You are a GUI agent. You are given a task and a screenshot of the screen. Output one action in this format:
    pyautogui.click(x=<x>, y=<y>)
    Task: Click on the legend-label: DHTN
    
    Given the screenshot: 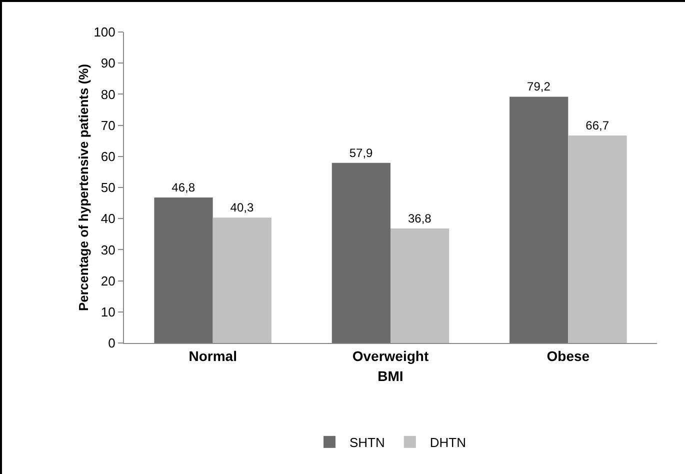 What is the action you would take?
    pyautogui.click(x=448, y=442)
    